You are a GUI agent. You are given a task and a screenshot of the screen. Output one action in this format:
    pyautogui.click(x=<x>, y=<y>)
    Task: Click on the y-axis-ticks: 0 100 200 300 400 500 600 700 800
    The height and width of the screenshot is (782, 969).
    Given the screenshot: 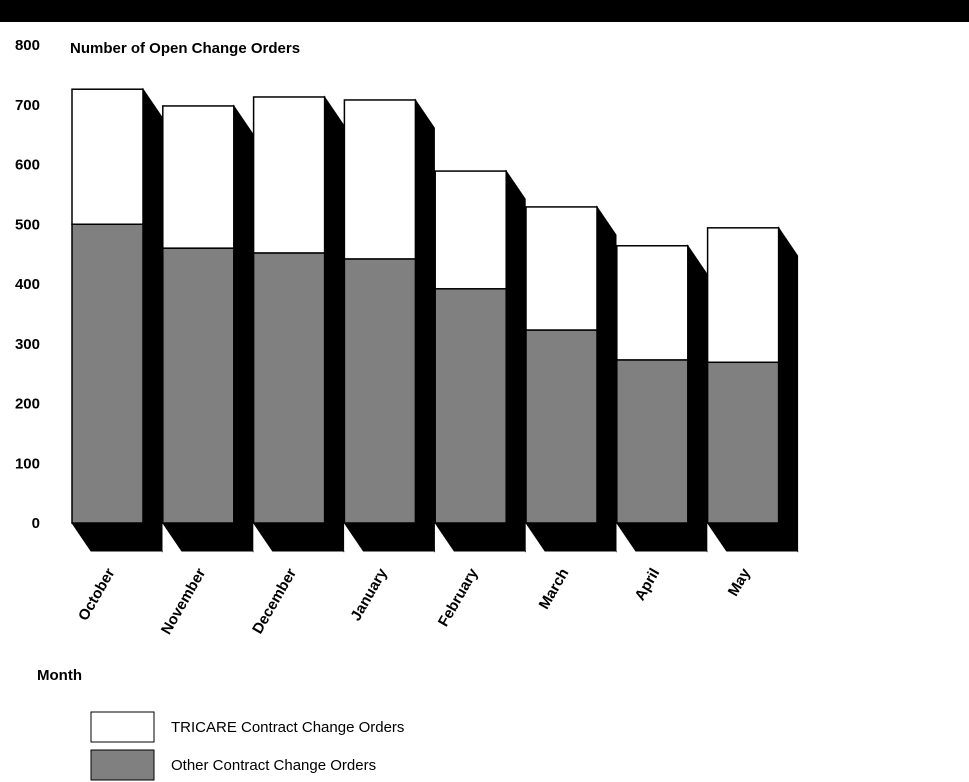 What is the action you would take?
    pyautogui.click(x=27, y=284)
    